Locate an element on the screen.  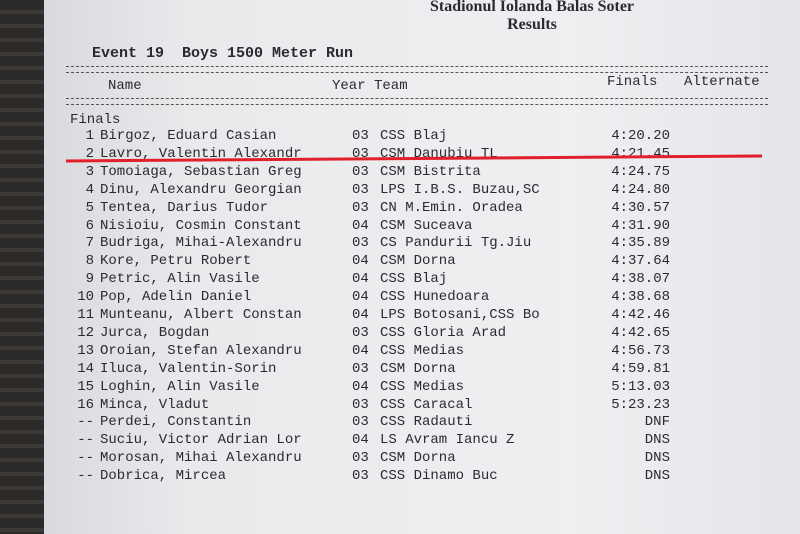
result-row: 12 Jurca, Bogdan 03 CSS Gloria Arad 4:42.65 is located at coordinates (400, 334).